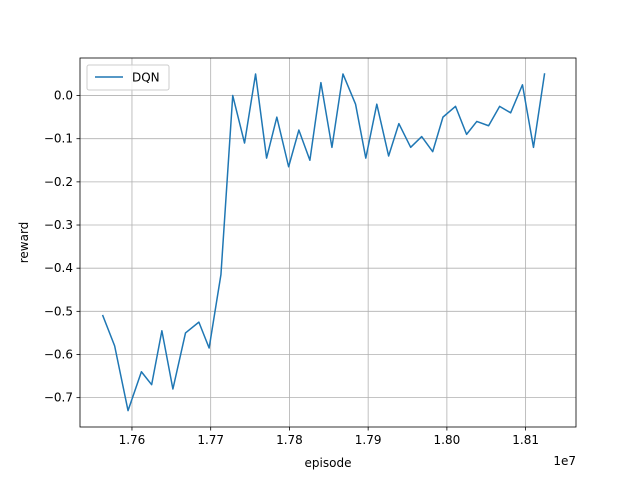 This screenshot has width=640, height=480. I want to click on x-axis-label: episode, so click(328, 463).